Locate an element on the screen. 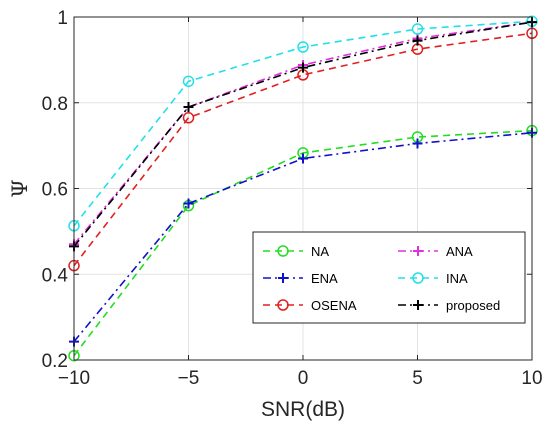 This screenshot has height=433, width=550. legend-label: proposed is located at coordinates (473, 305).